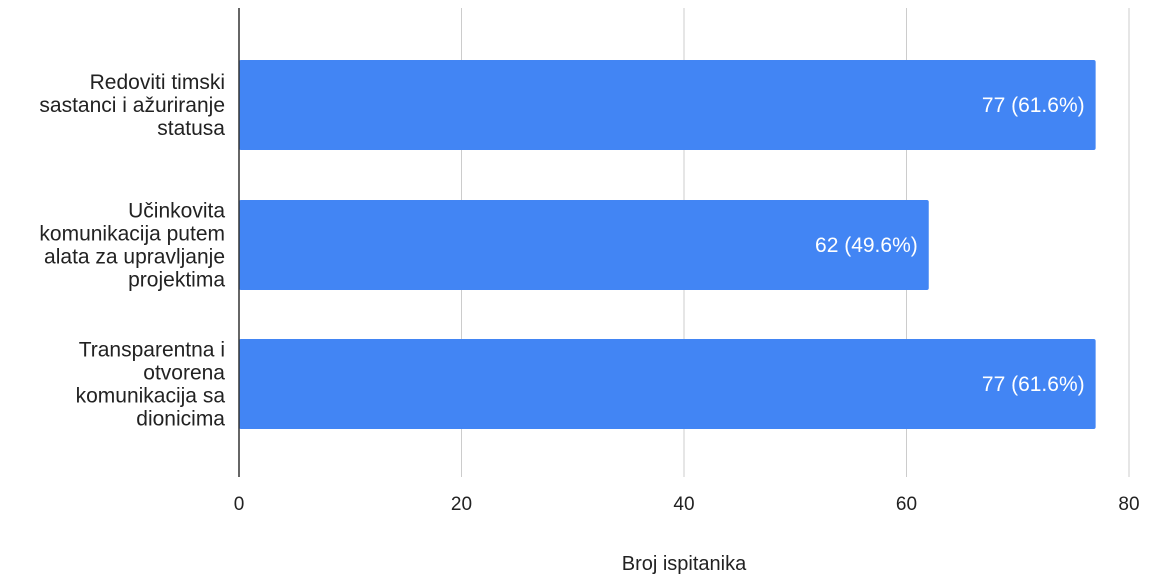 This screenshot has height=577, width=1151. Describe the element at coordinates (239, 504) in the screenshot. I see `x-tick-label-0: 0` at that location.